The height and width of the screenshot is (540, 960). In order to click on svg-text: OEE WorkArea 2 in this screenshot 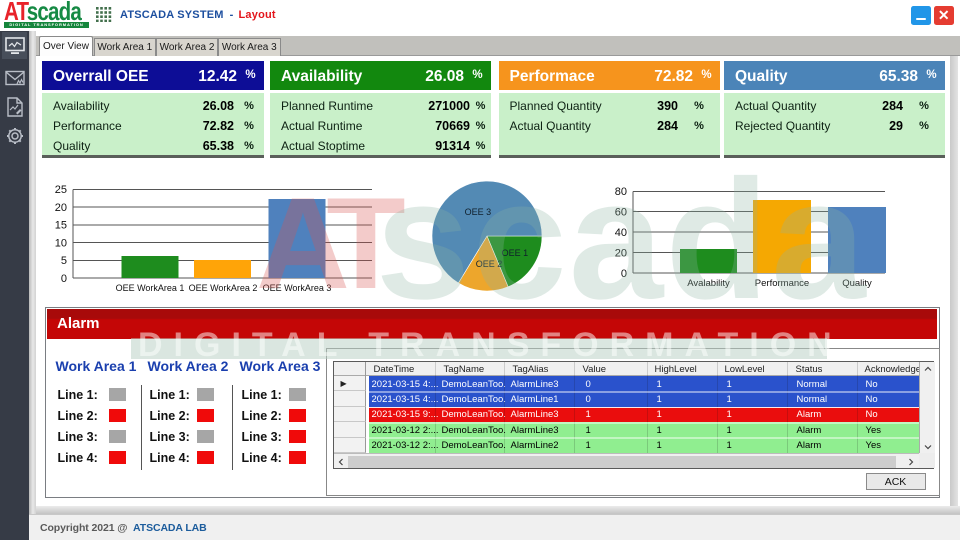, I will do `click(223, 288)`.